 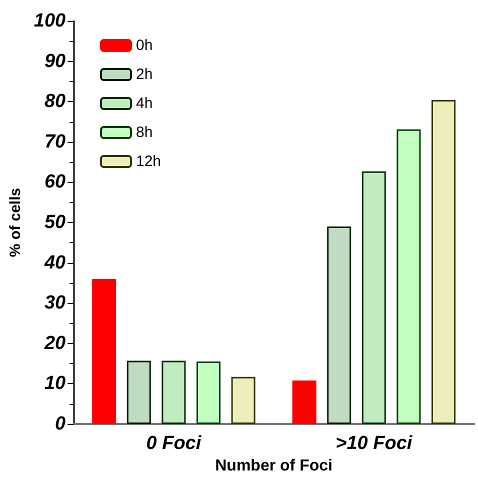 I want to click on y-tick-label: 80, so click(x=55, y=101).